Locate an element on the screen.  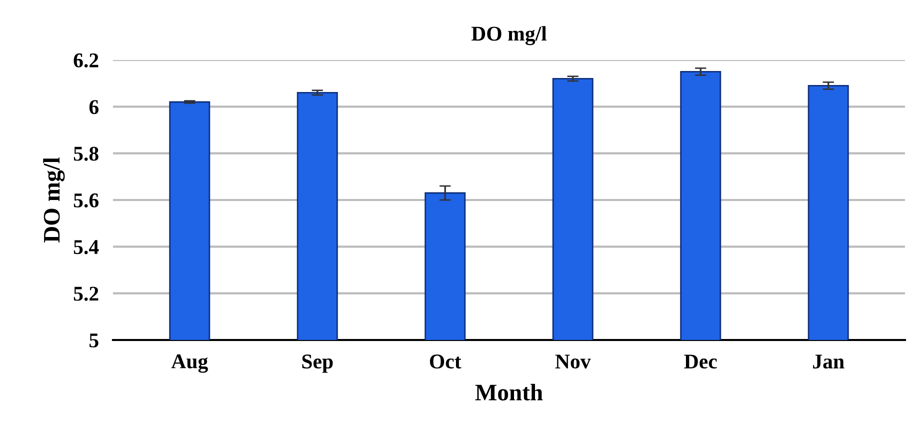
y-tick-label: 6 is located at coordinates (93, 107).